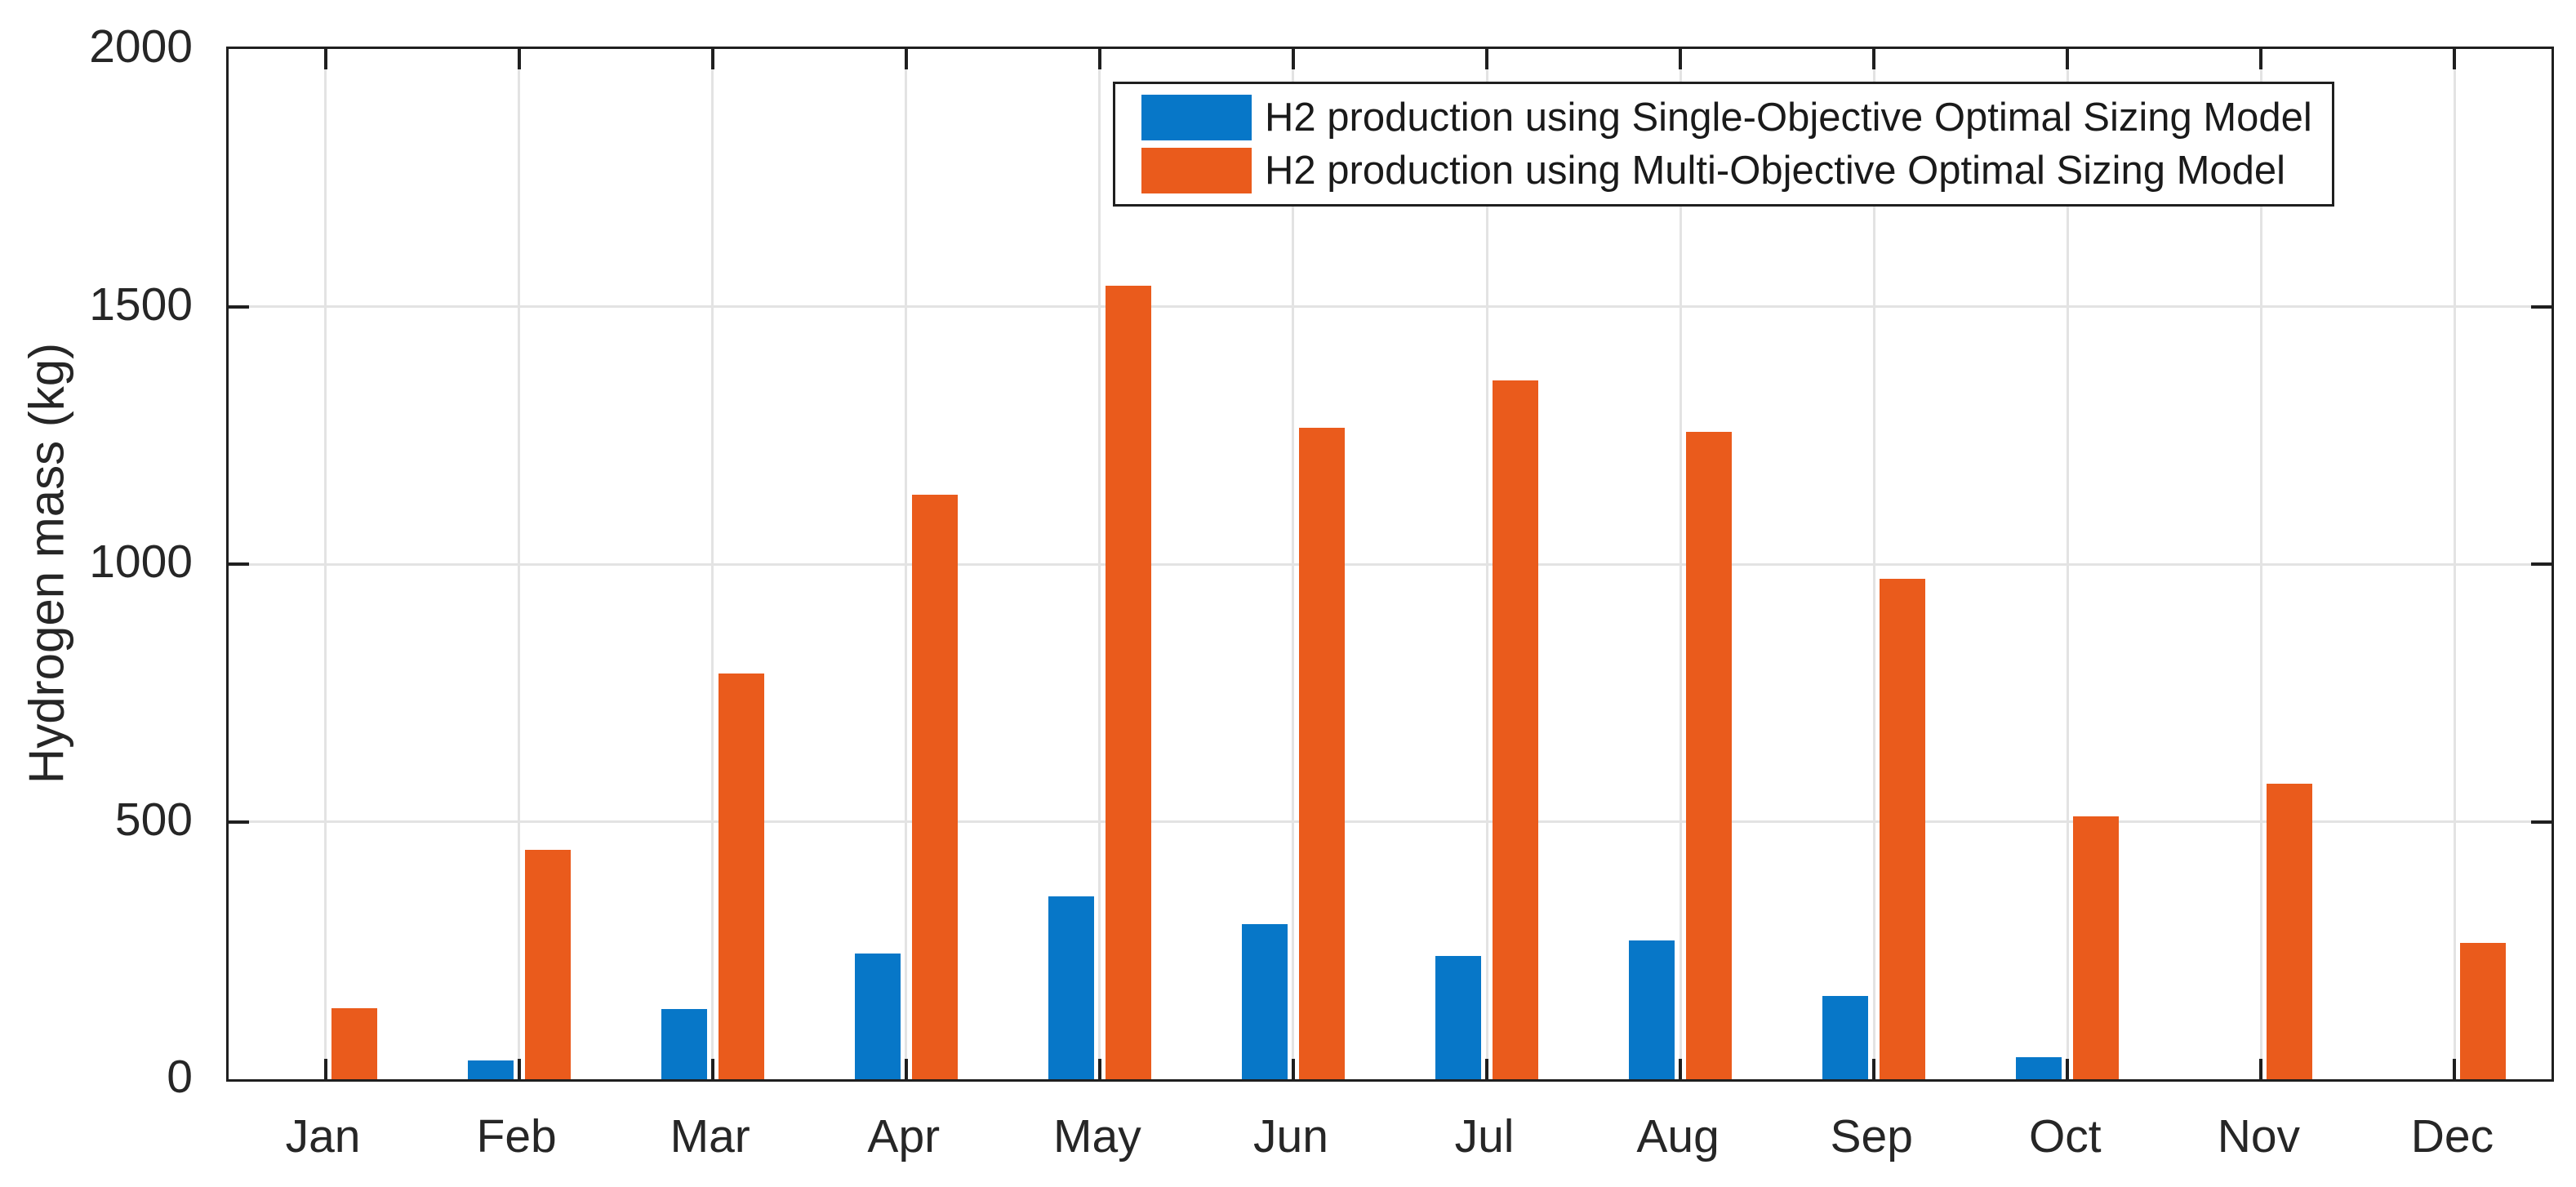 The height and width of the screenshot is (1187, 2576). I want to click on y-tick-label: 500, so click(154, 819).